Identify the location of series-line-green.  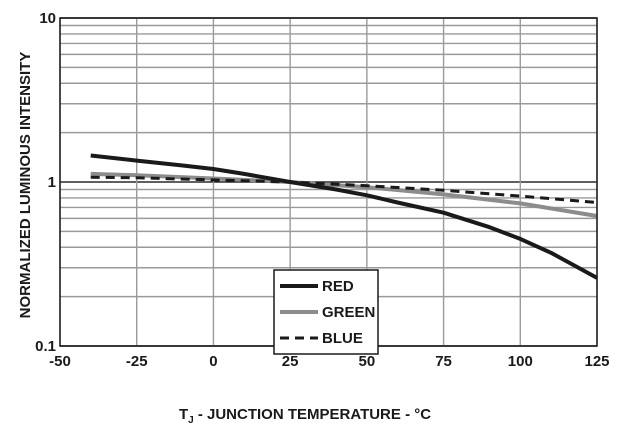
(344, 194).